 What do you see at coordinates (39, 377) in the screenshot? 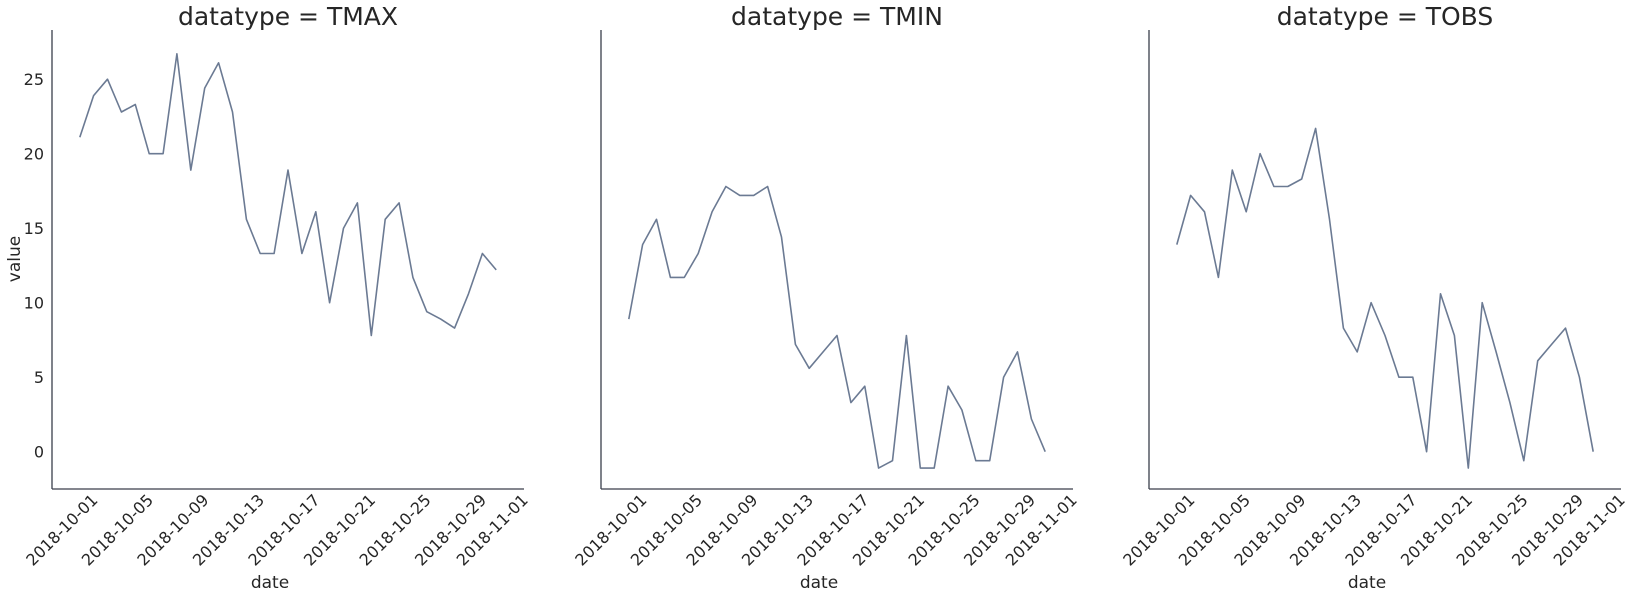
I see `y-tick-label: 5` at bounding box center [39, 377].